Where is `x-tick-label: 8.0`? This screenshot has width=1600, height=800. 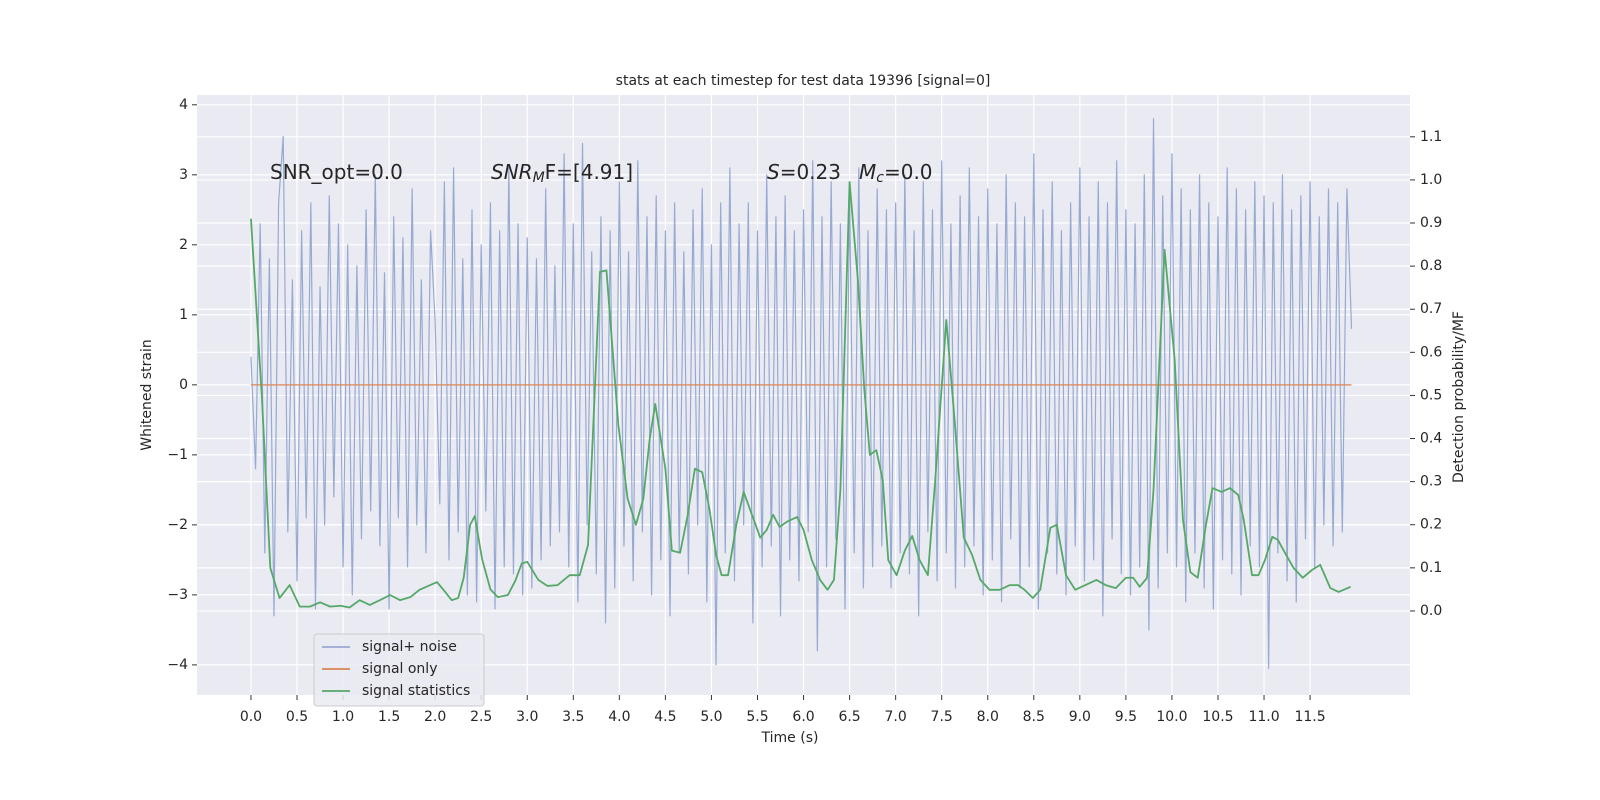 x-tick-label: 8.0 is located at coordinates (988, 717).